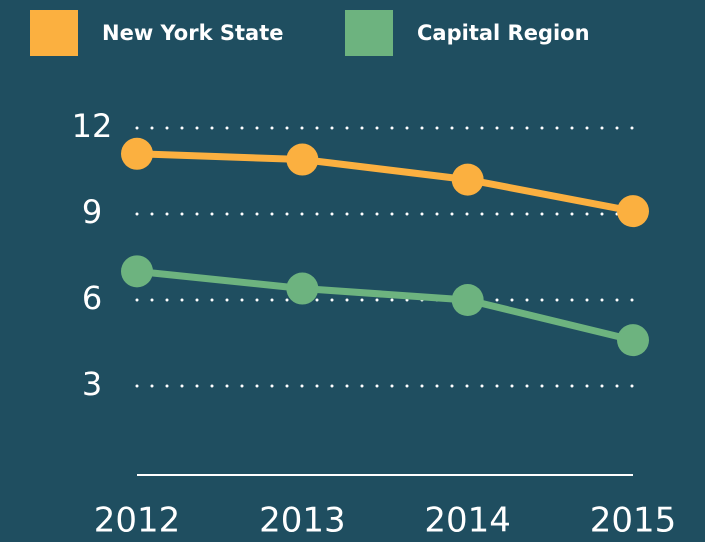 The height and width of the screenshot is (542, 705). What do you see at coordinates (467, 521) in the screenshot?
I see `x-tick-label: 2014` at bounding box center [467, 521].